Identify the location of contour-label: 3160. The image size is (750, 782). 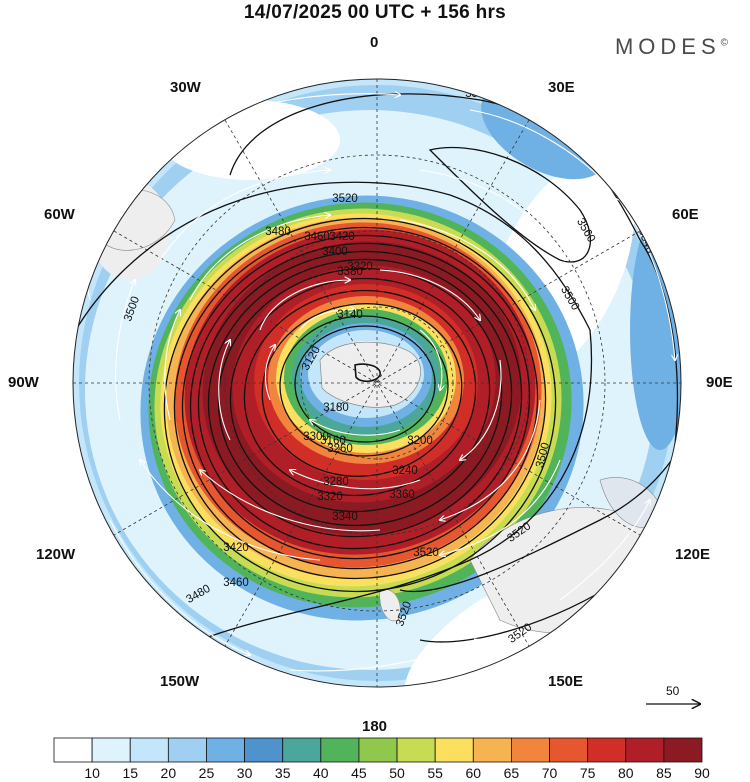
(333, 441).